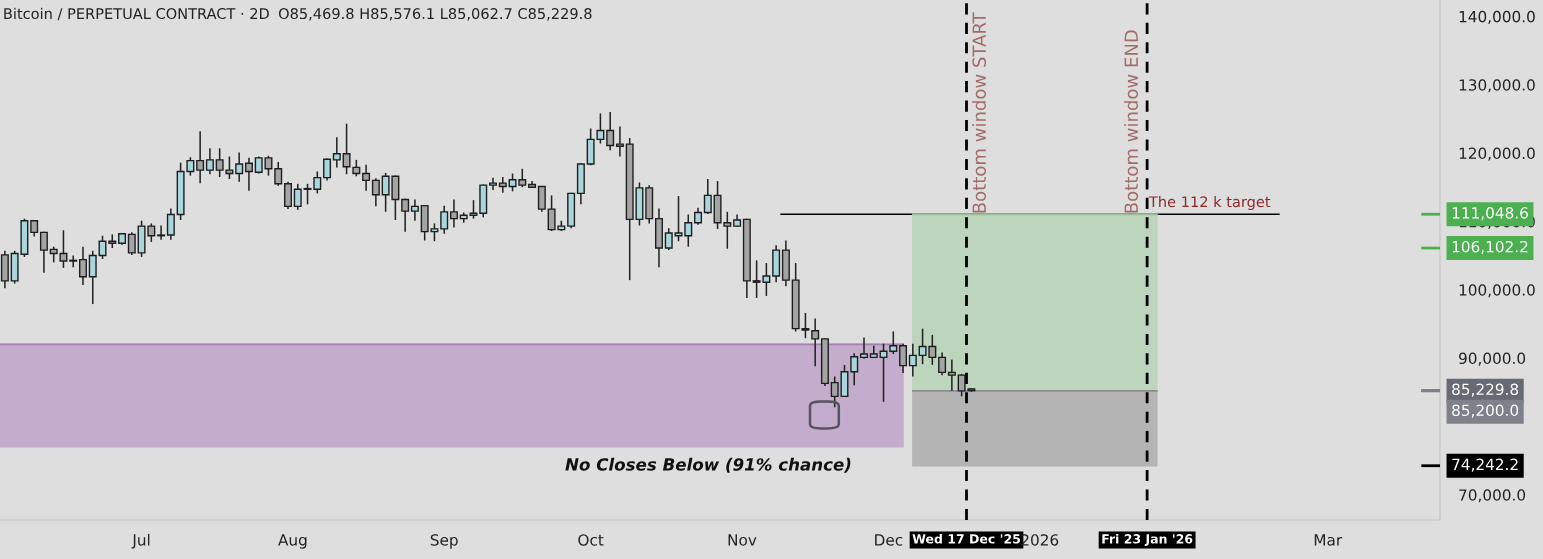 This screenshot has width=1543, height=559. I want to click on x-tick-label: Jul, so click(140, 541).